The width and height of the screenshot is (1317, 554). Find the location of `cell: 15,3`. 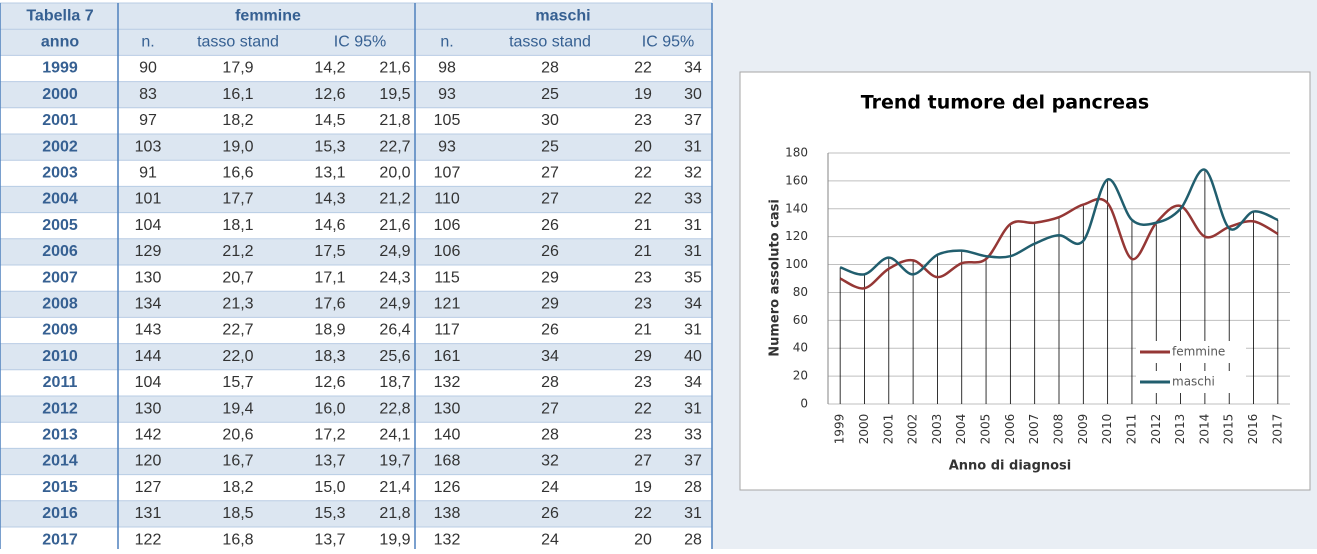

cell: 15,3 is located at coordinates (329, 146).